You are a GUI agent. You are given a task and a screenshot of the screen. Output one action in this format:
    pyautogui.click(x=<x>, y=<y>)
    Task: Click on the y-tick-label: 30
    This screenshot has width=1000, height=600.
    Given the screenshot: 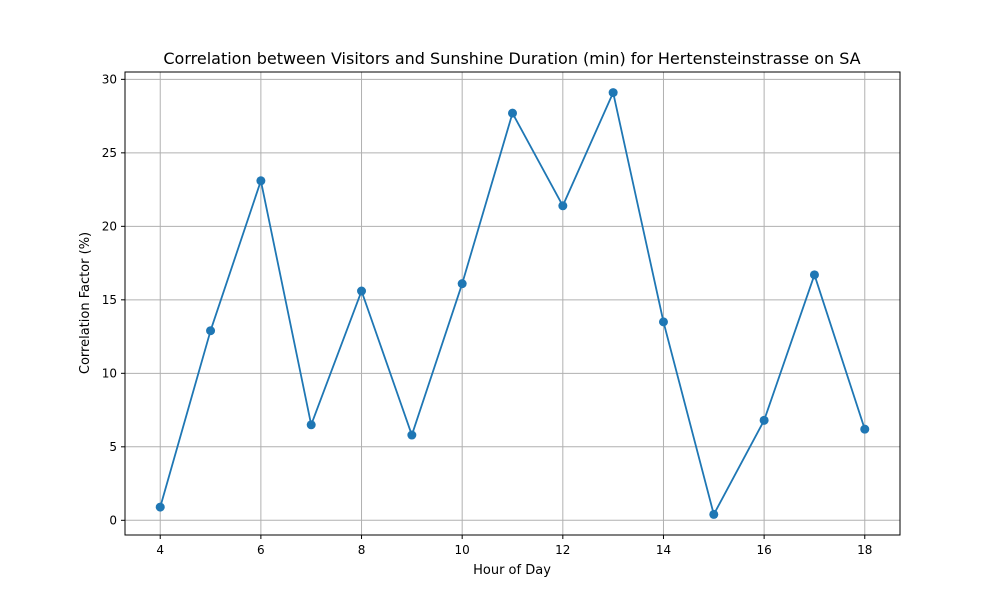 What is the action you would take?
    pyautogui.click(x=109, y=79)
    